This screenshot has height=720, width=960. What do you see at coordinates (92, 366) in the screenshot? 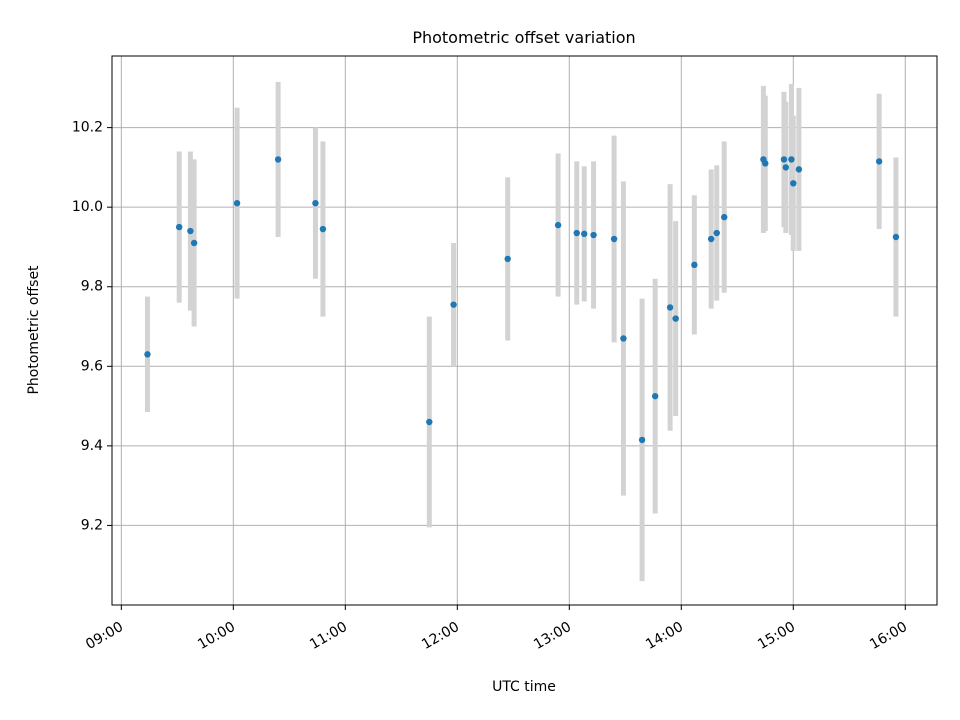
I see `y-tick-label: 9.6` at bounding box center [92, 366].